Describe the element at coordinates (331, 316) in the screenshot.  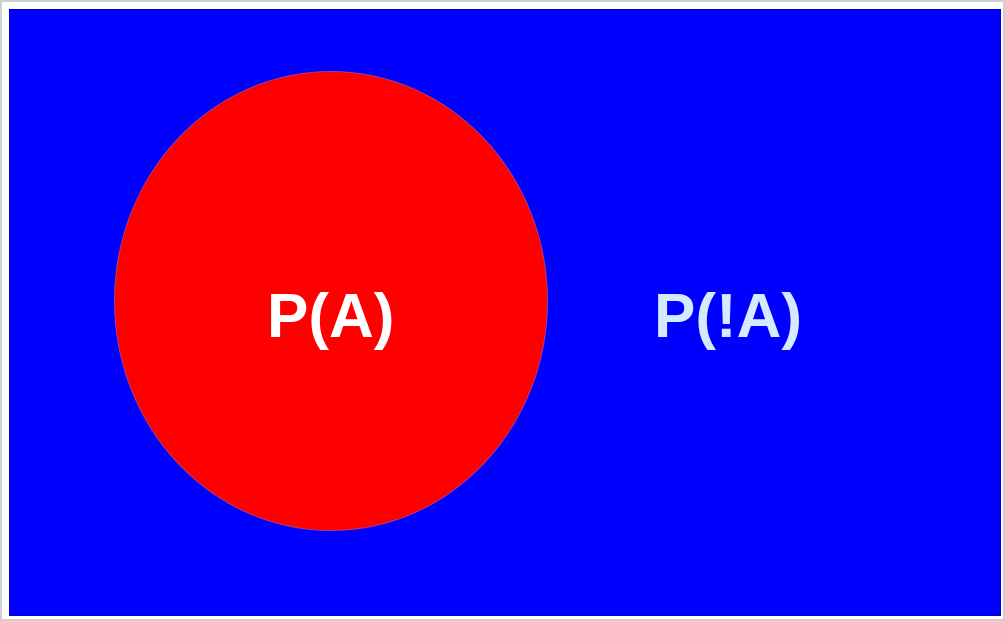
I see `event-a-label: P(A)` at that location.